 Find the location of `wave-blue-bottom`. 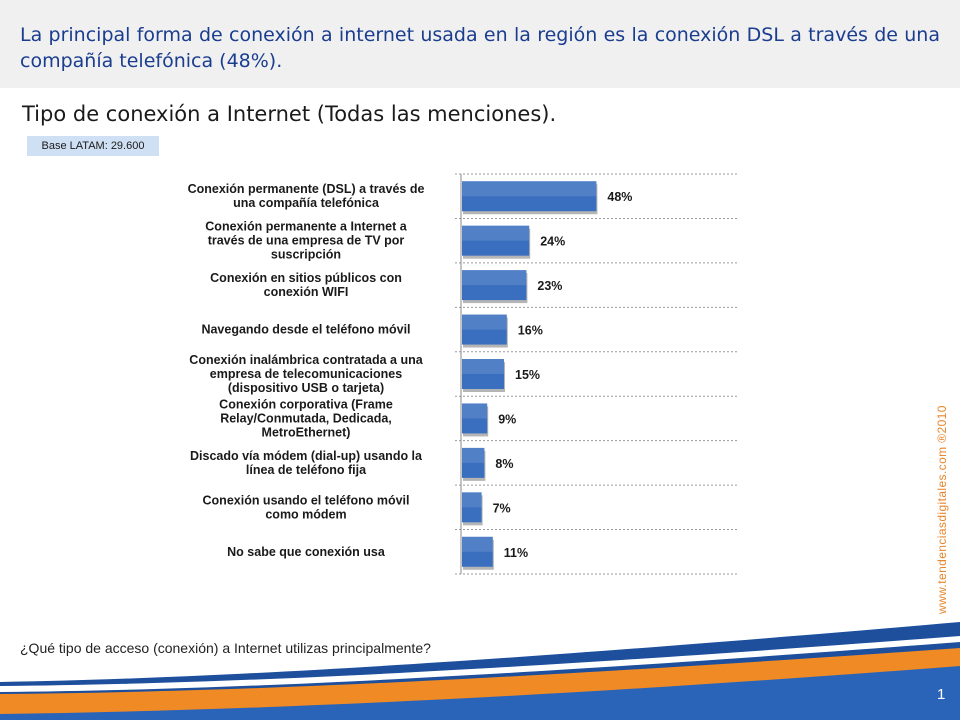

wave-blue-bottom is located at coordinates (480, 693).